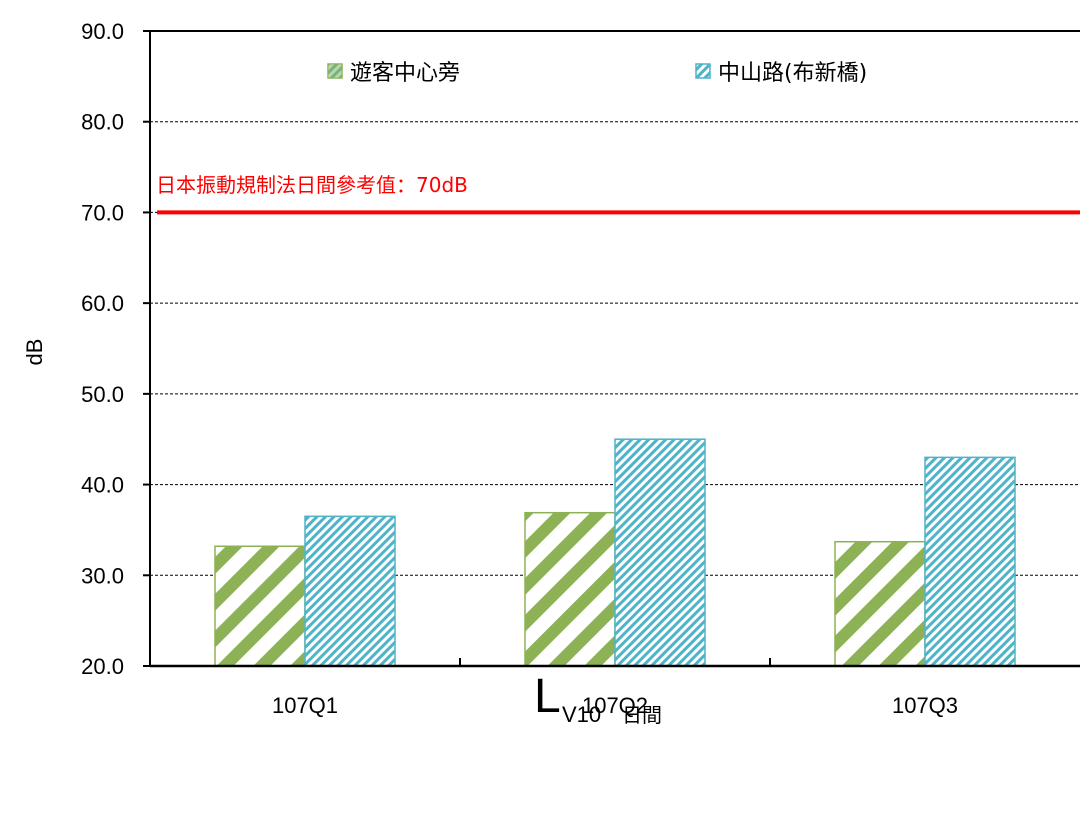  What do you see at coordinates (792, 73) in the screenshot?
I see `legend-label-series-2: 中山路(布新橋)` at bounding box center [792, 73].